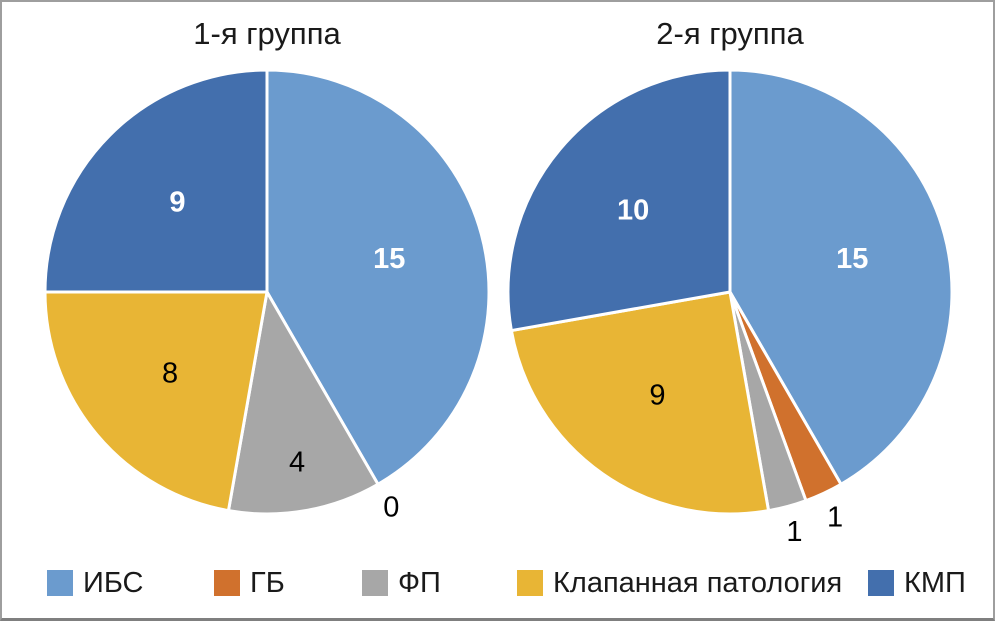  I want to click on legend-label-gb: ГБ, so click(267, 583).